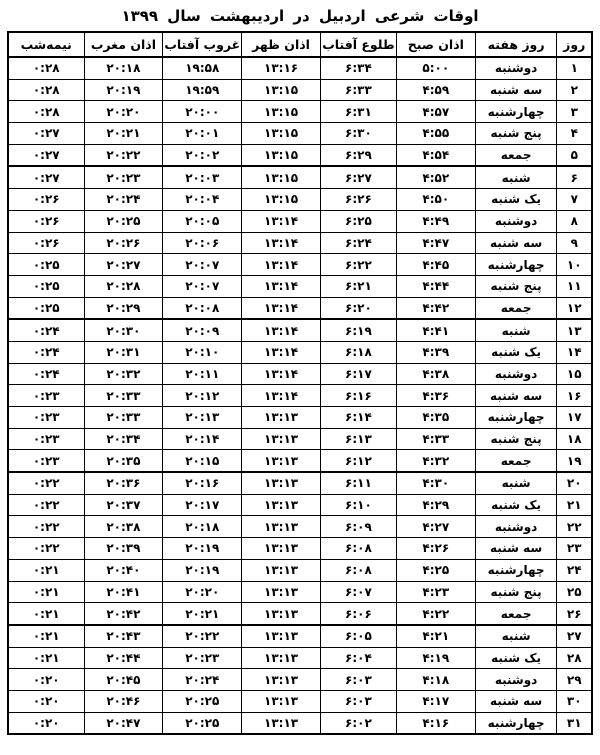  I want to click on cell-day: ۱۷, so click(574, 417).